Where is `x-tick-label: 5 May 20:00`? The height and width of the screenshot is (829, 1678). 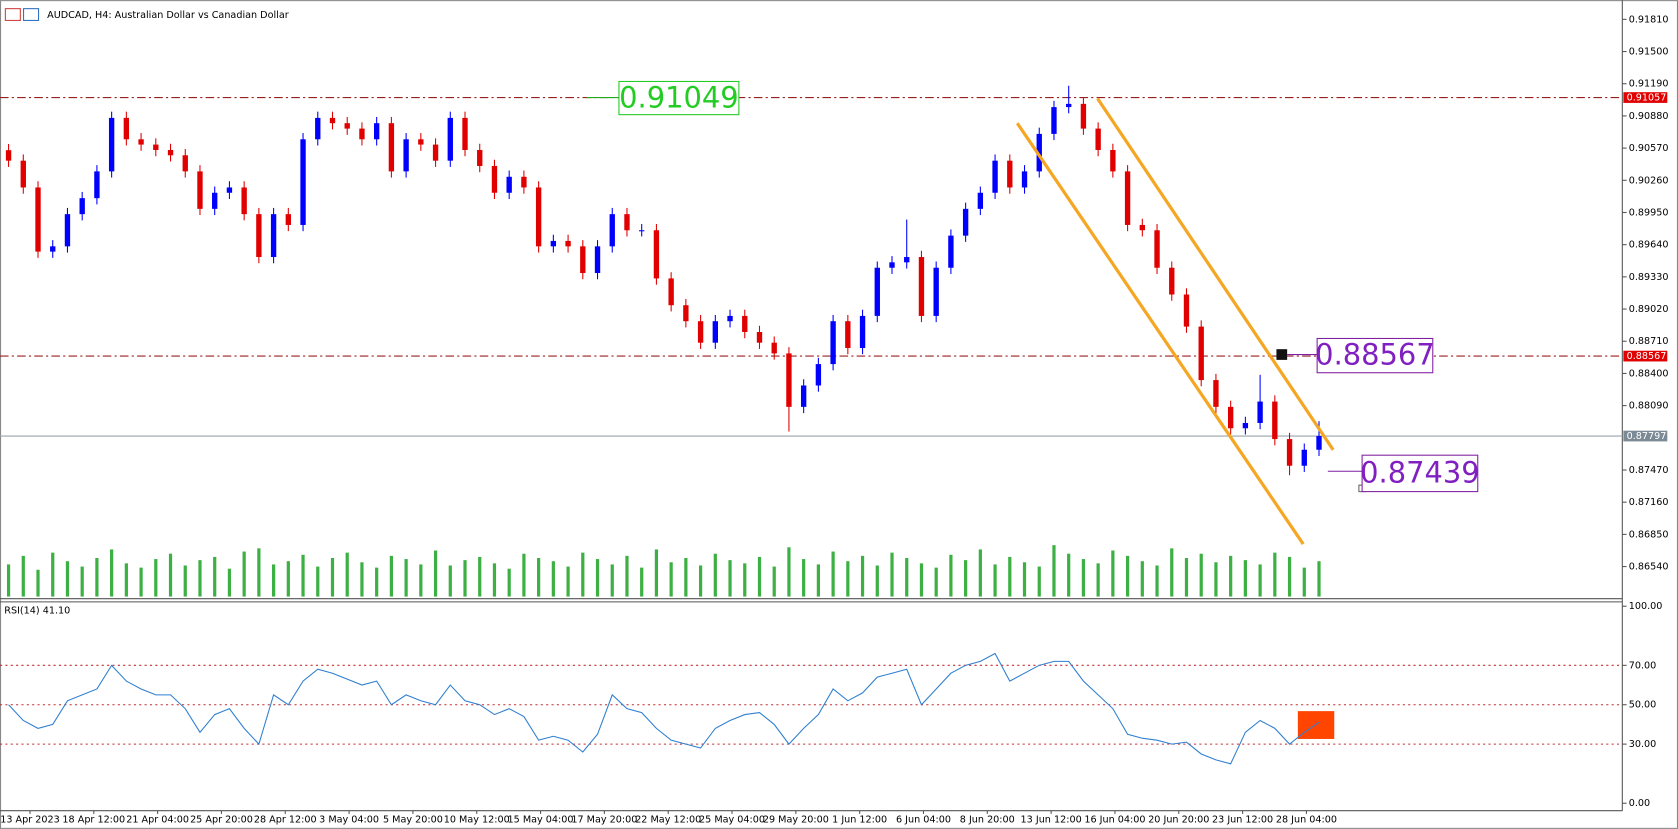
x-tick-label: 5 May 20:00 is located at coordinates (413, 819).